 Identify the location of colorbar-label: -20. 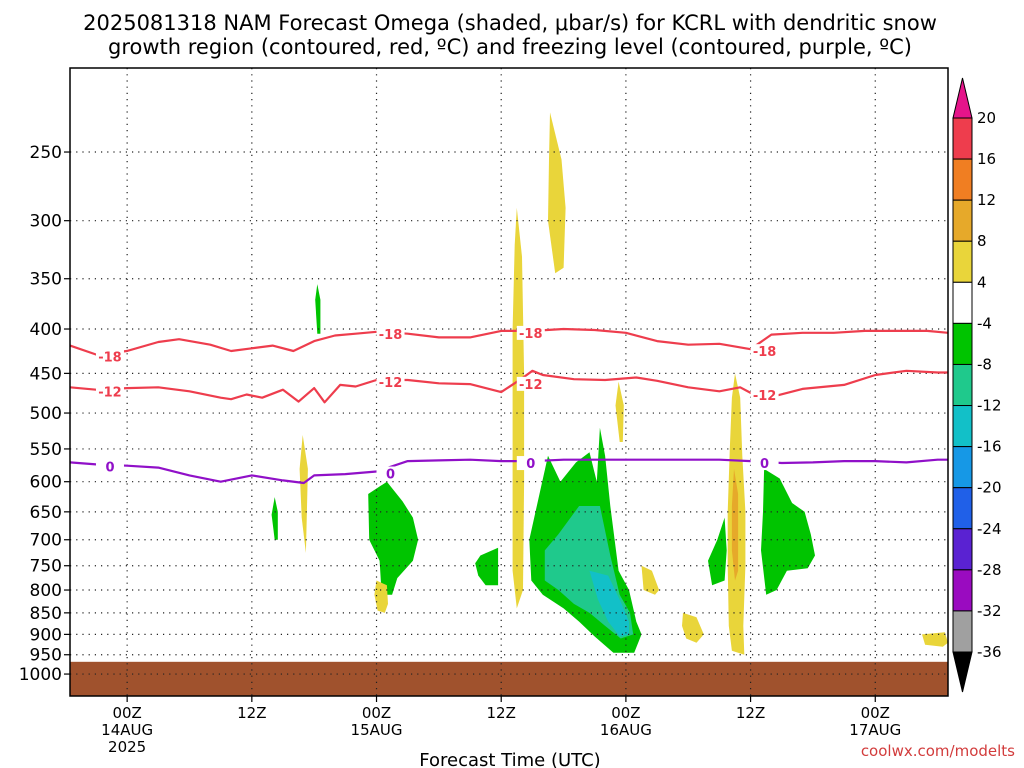
(989, 488).